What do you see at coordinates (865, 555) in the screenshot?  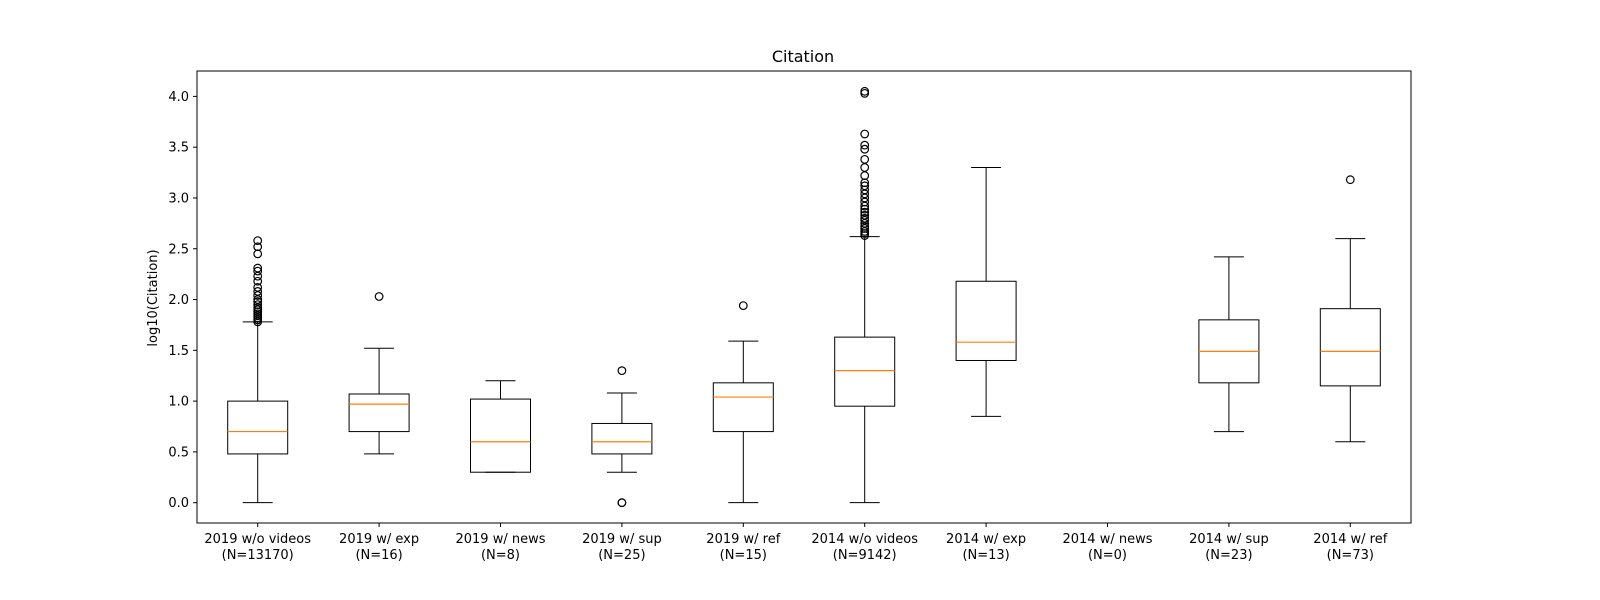 I see `x-tick-count: (N=9142)` at bounding box center [865, 555].